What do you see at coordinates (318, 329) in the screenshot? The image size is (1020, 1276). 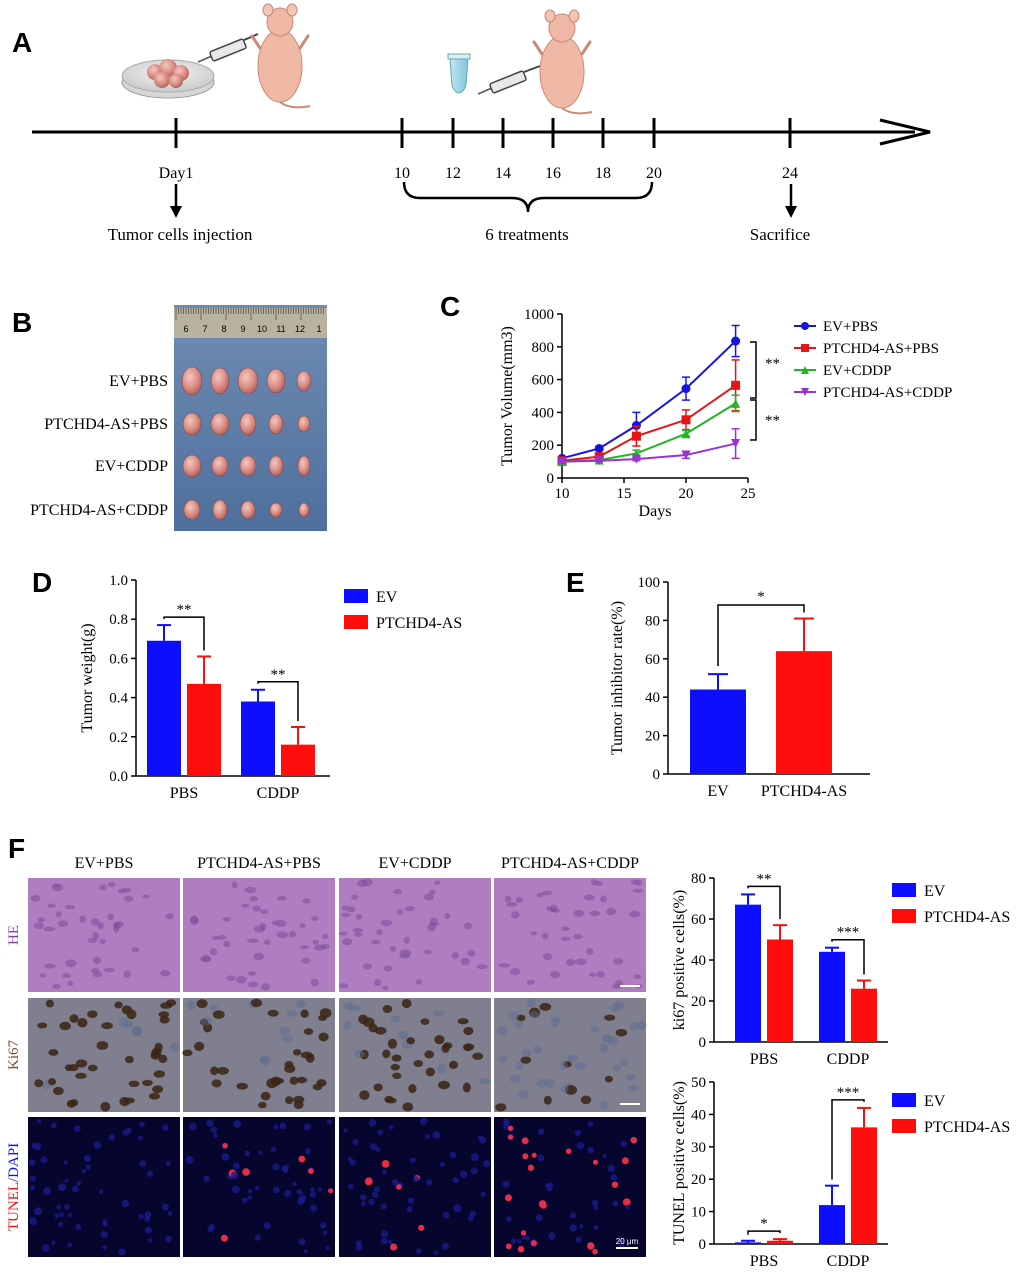 I see `ruler-number: 1` at bounding box center [318, 329].